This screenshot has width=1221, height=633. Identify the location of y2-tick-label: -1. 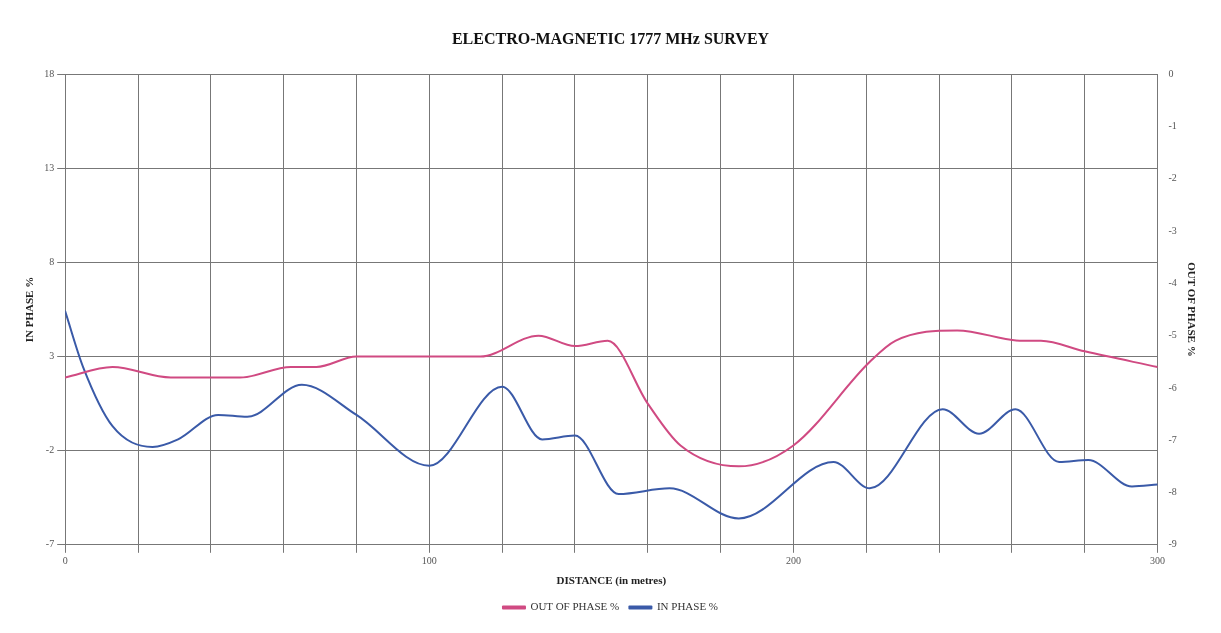
(1172, 126).